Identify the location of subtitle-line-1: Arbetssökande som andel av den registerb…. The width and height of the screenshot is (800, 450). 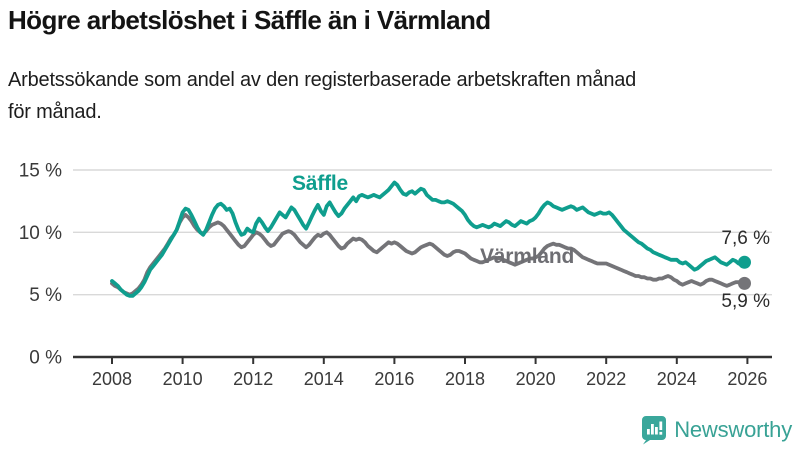
(322, 80).